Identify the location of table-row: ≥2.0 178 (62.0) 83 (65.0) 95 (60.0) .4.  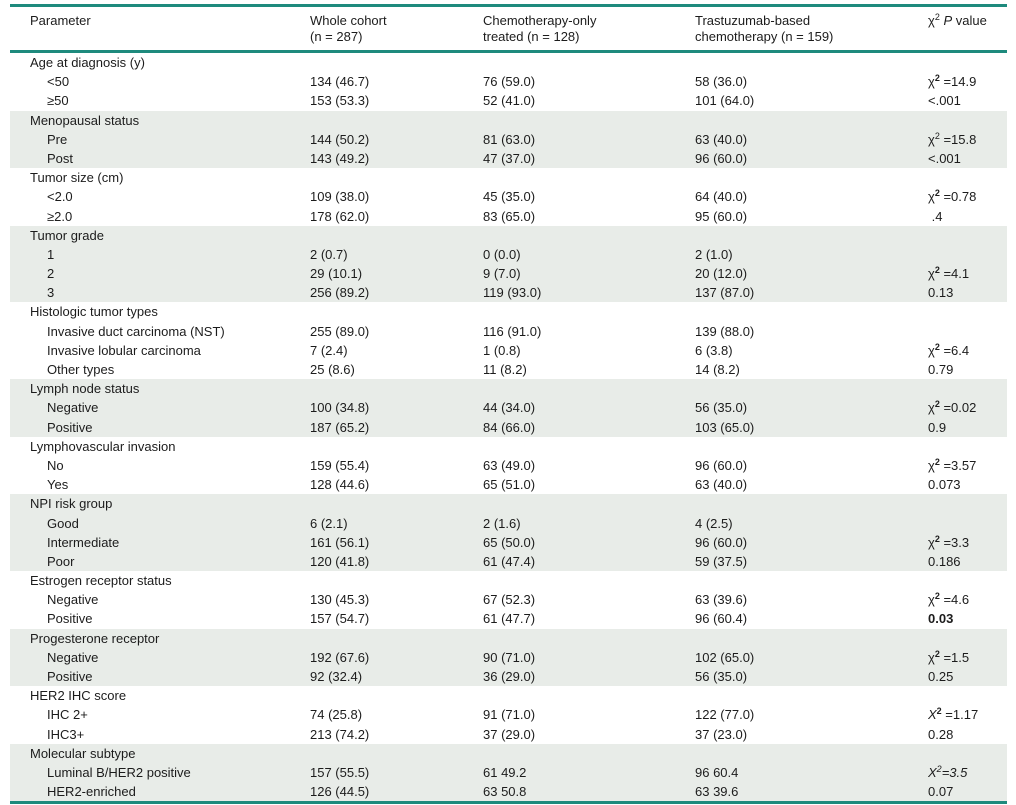
(508, 216).